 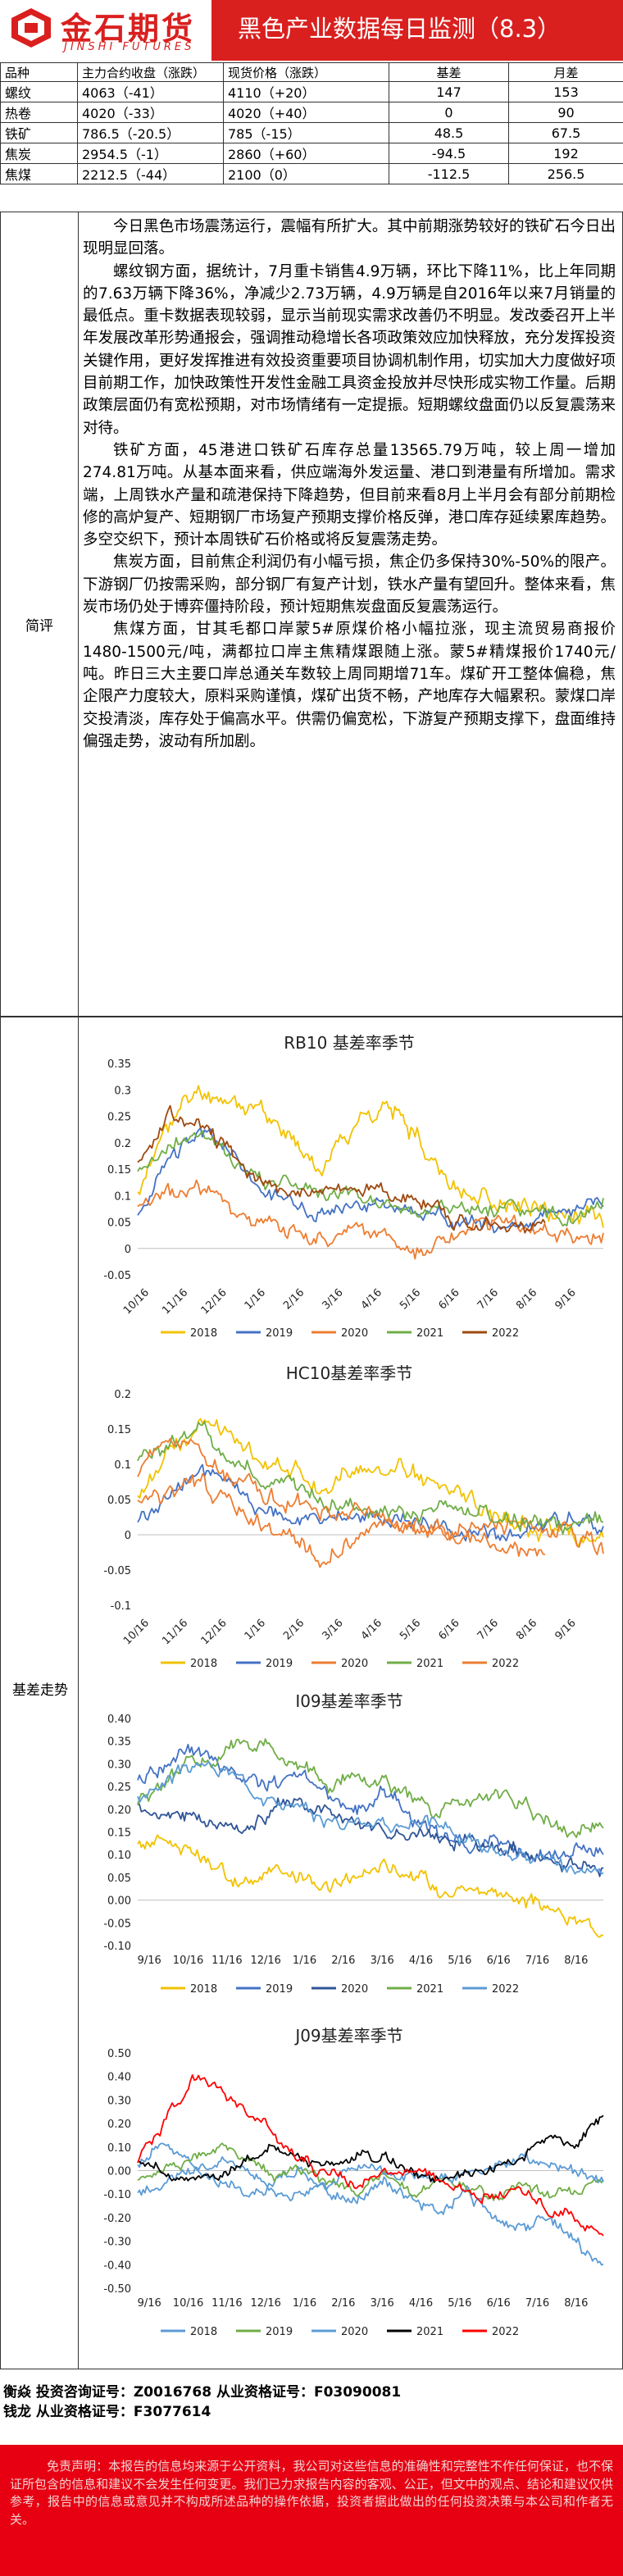 What do you see at coordinates (117, 2289) in the screenshot?
I see `y-tick-label: -0.50` at bounding box center [117, 2289].